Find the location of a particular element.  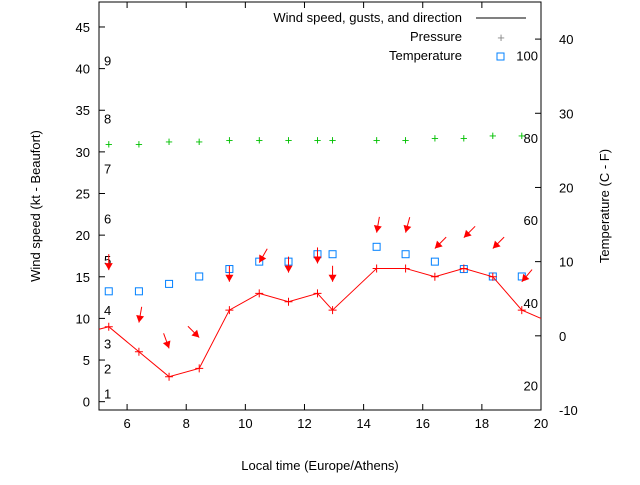

fahrenheit-label: 40 is located at coordinates (531, 303).